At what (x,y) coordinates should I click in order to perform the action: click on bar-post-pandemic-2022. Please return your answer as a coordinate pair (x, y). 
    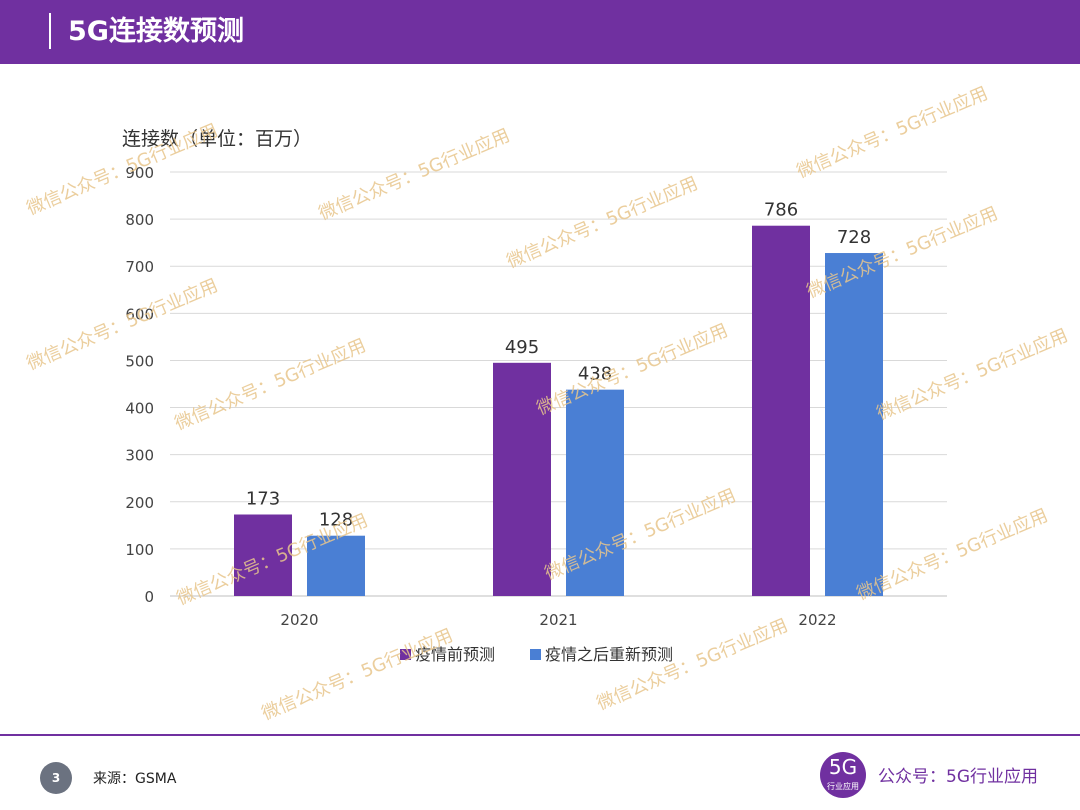
    Looking at the image, I should click on (854, 424).